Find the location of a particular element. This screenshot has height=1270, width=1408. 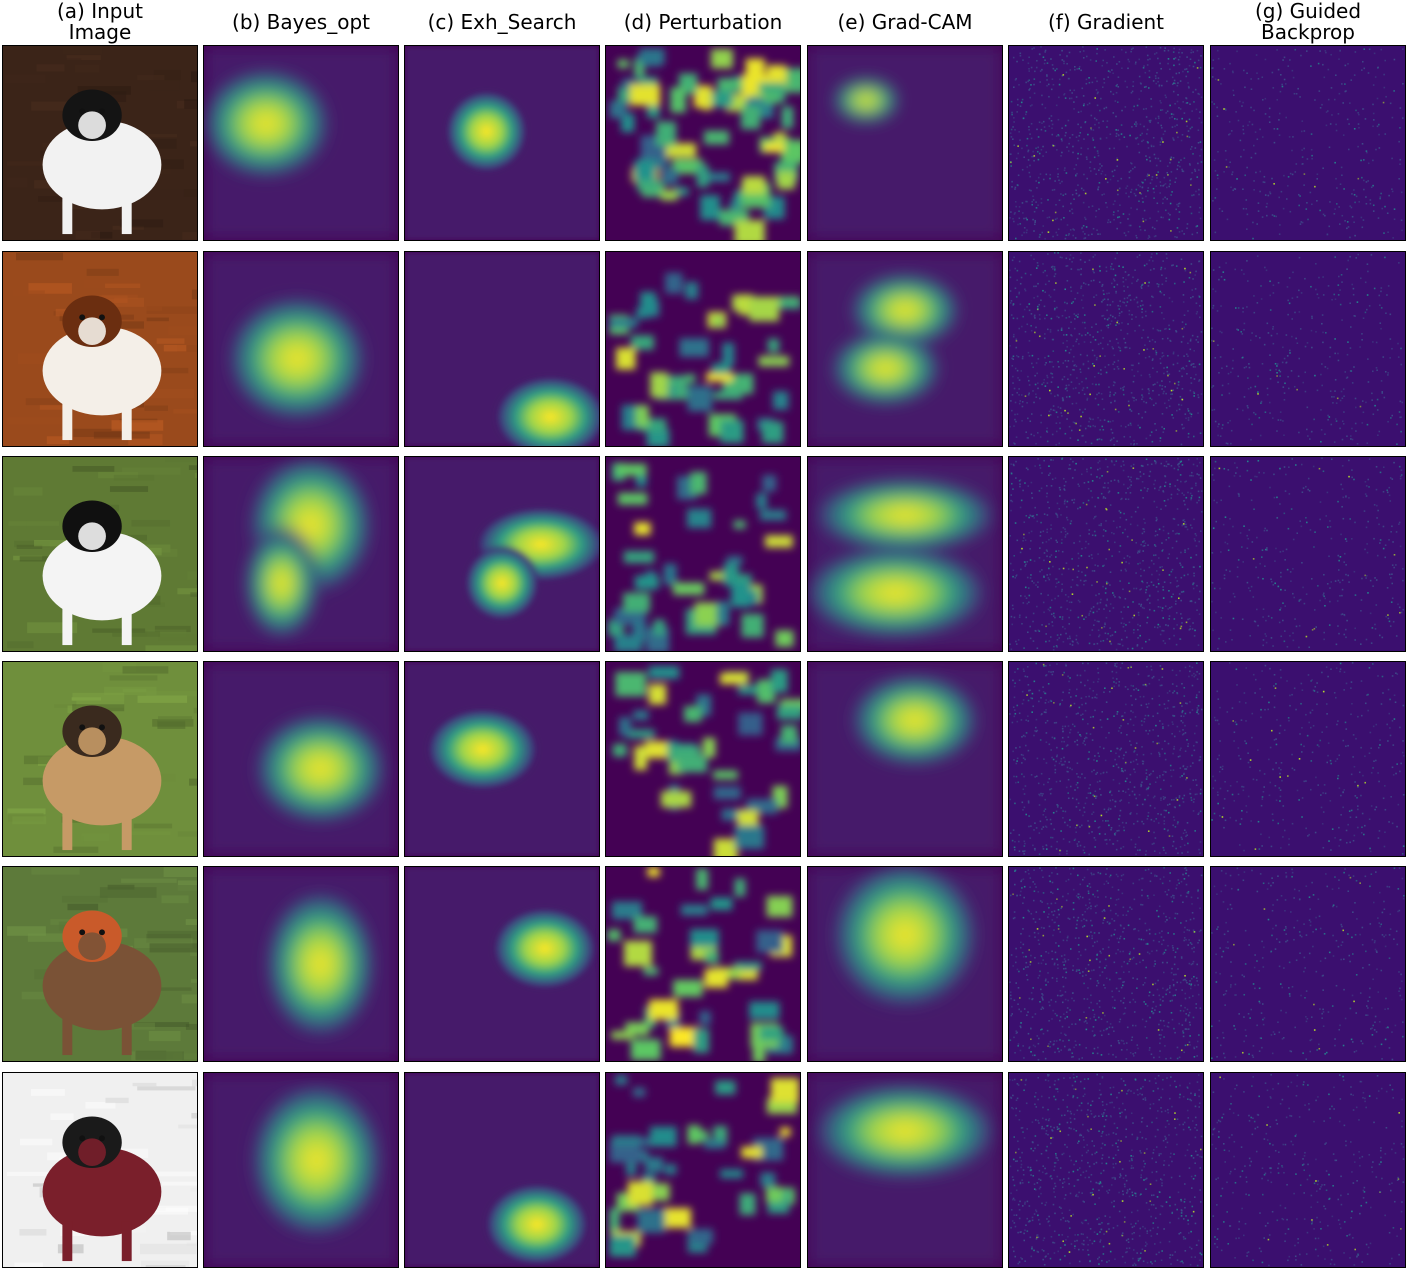

grad-cam-header: (e) Grad-CAM is located at coordinates (905, 21).